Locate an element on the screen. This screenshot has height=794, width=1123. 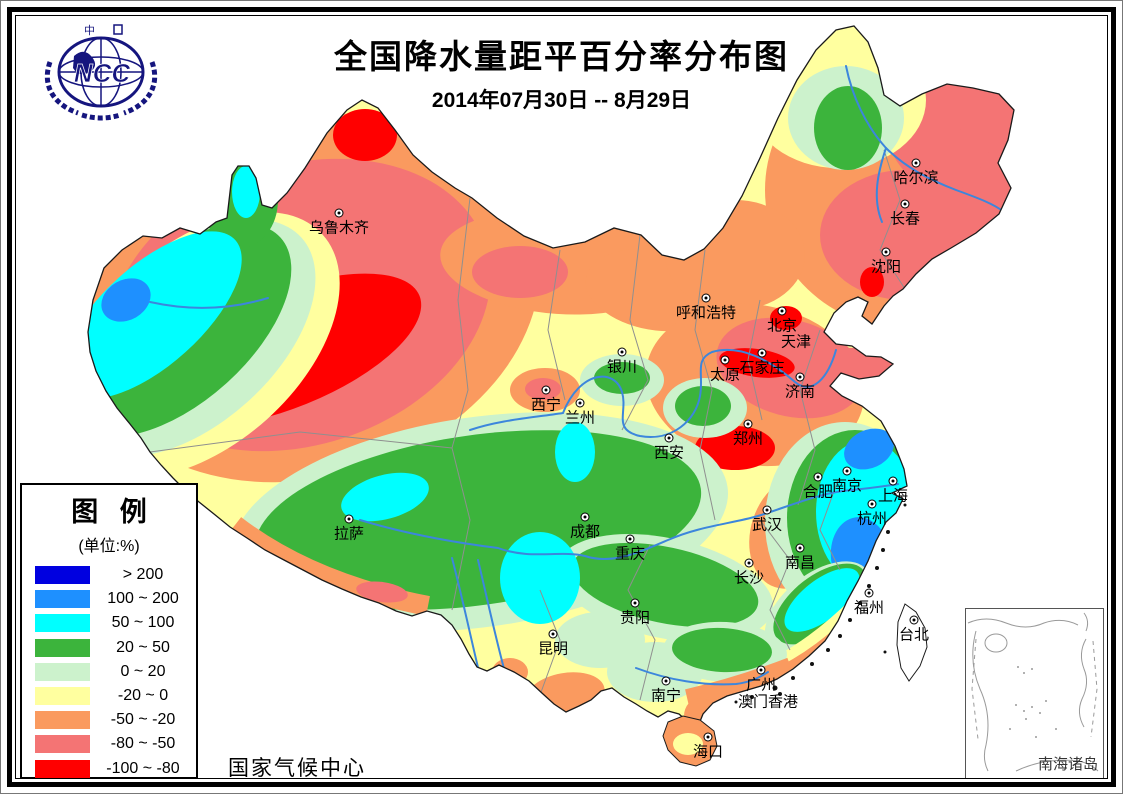
hainan-island is located at coordinates (690, 741).